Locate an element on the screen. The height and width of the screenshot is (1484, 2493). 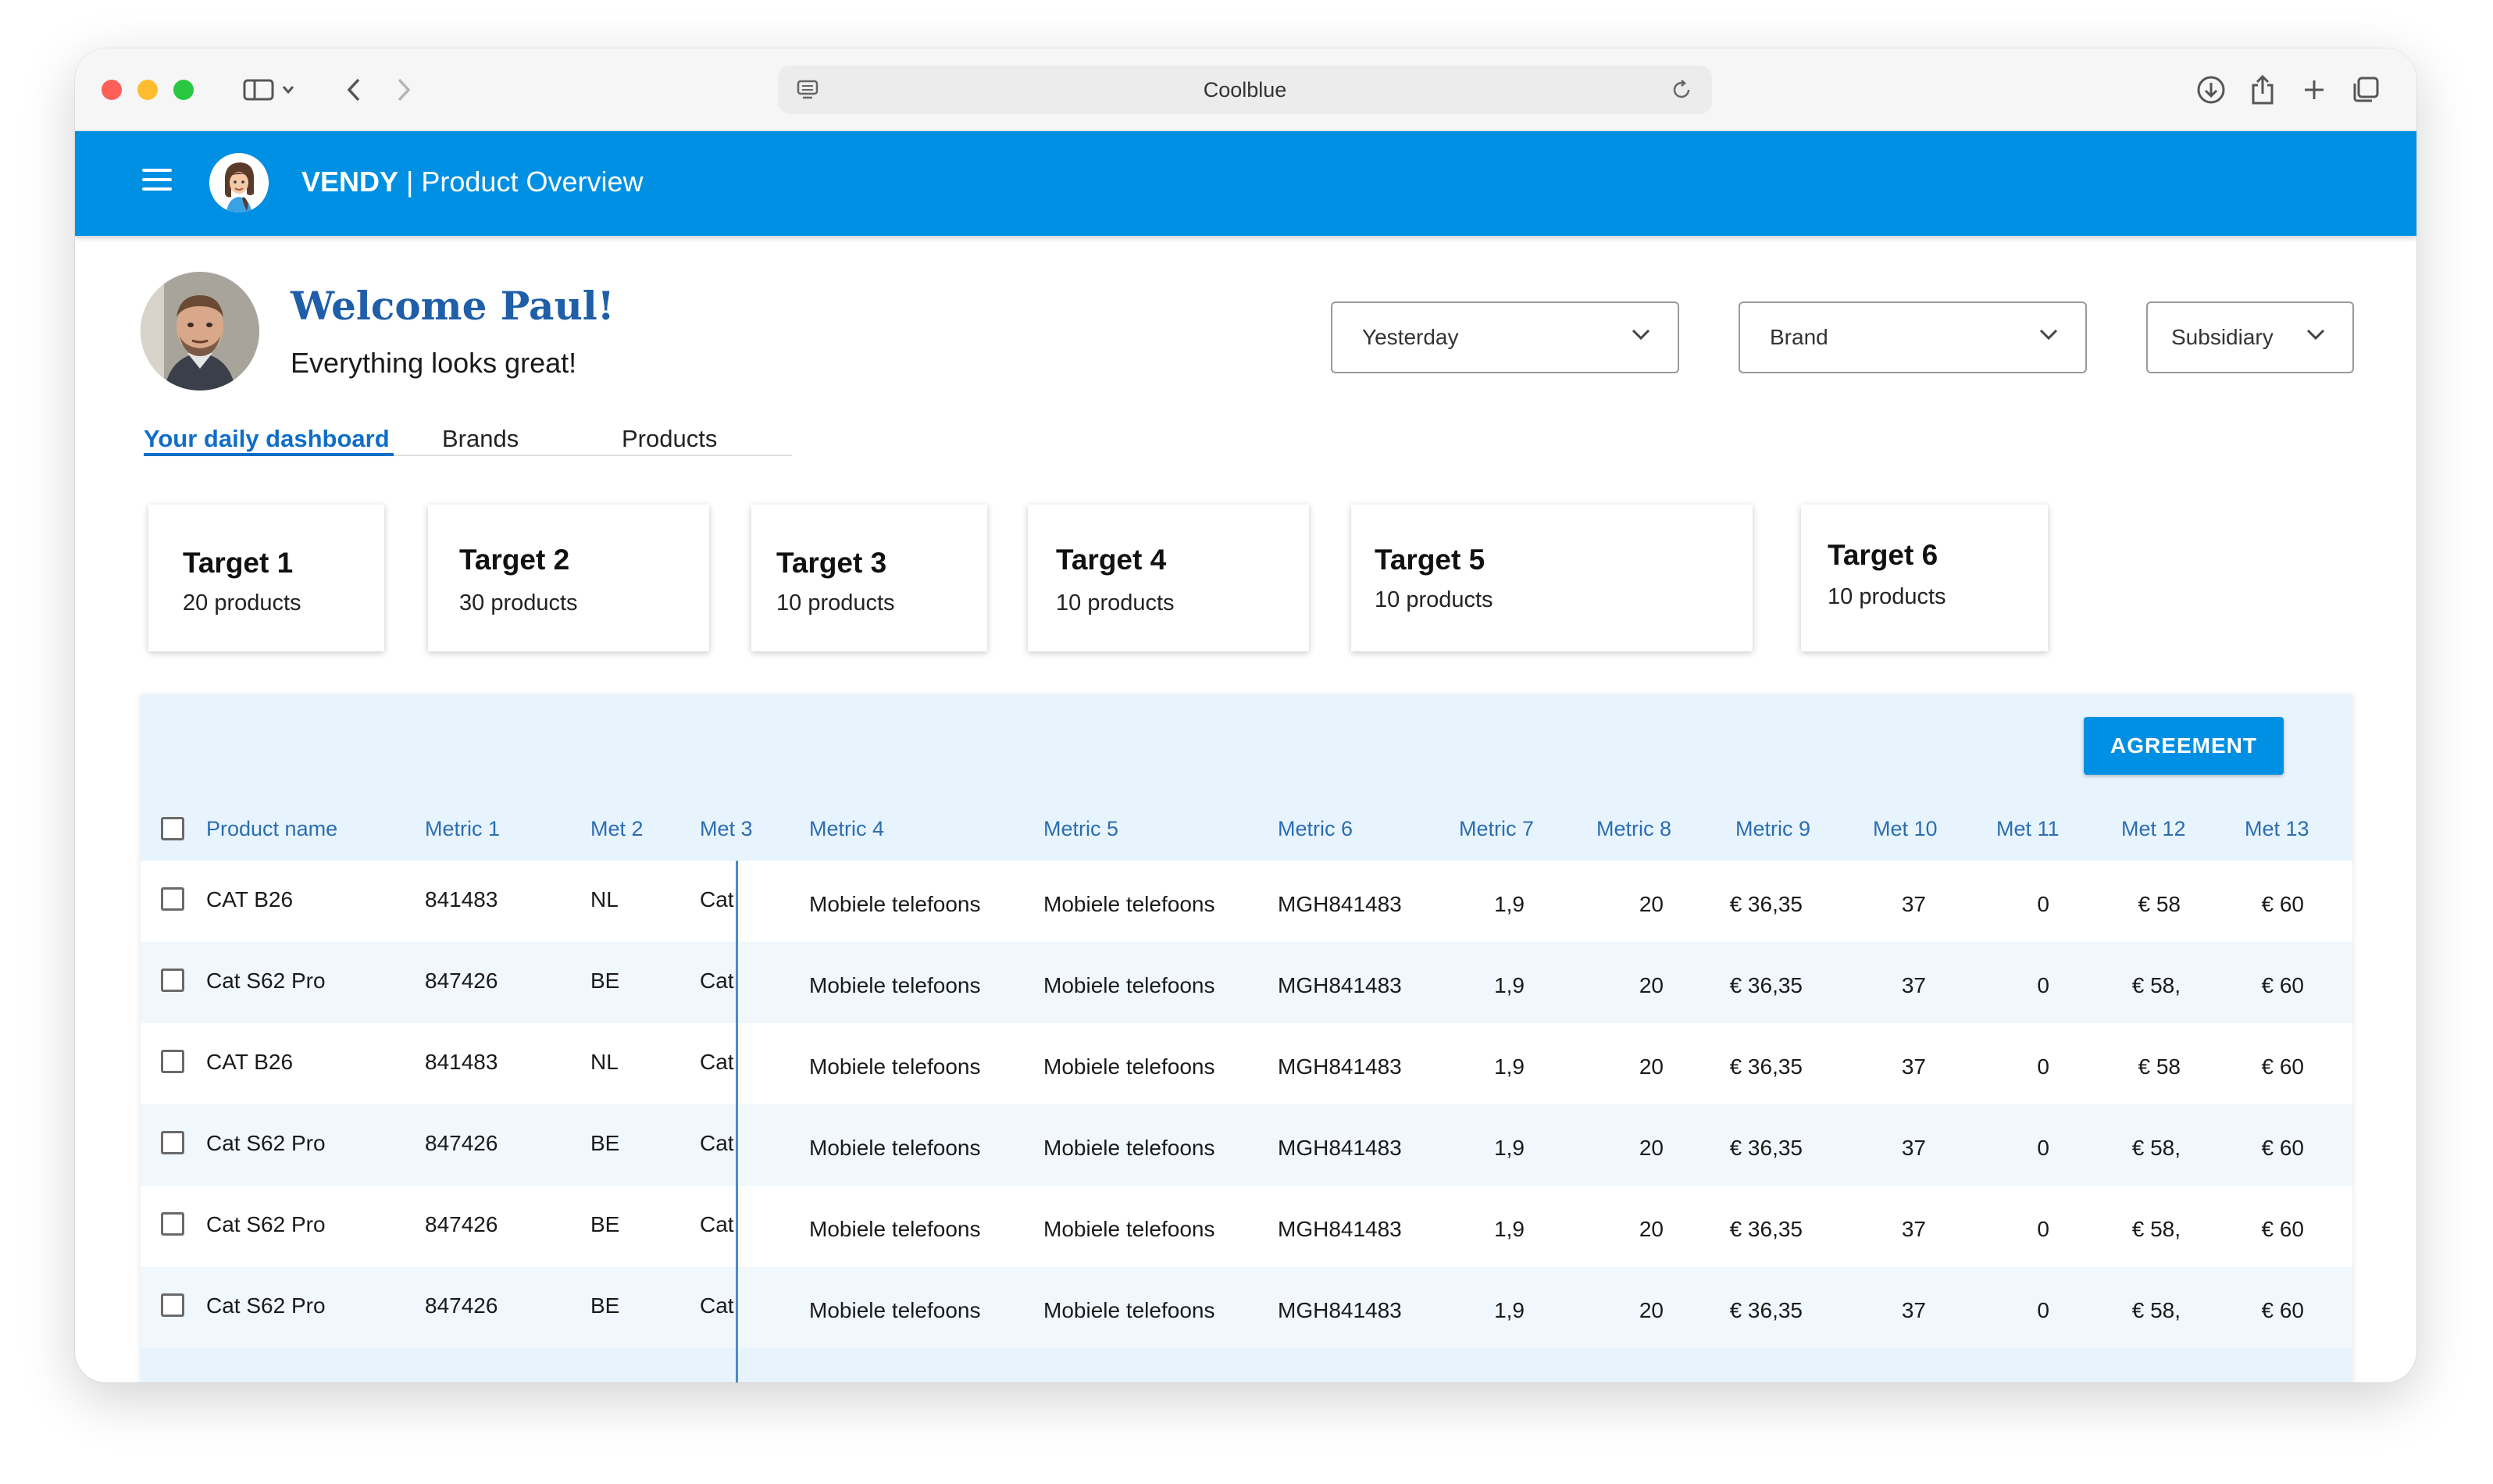
agreement-button: AGREEMENT is located at coordinates (2184, 746).